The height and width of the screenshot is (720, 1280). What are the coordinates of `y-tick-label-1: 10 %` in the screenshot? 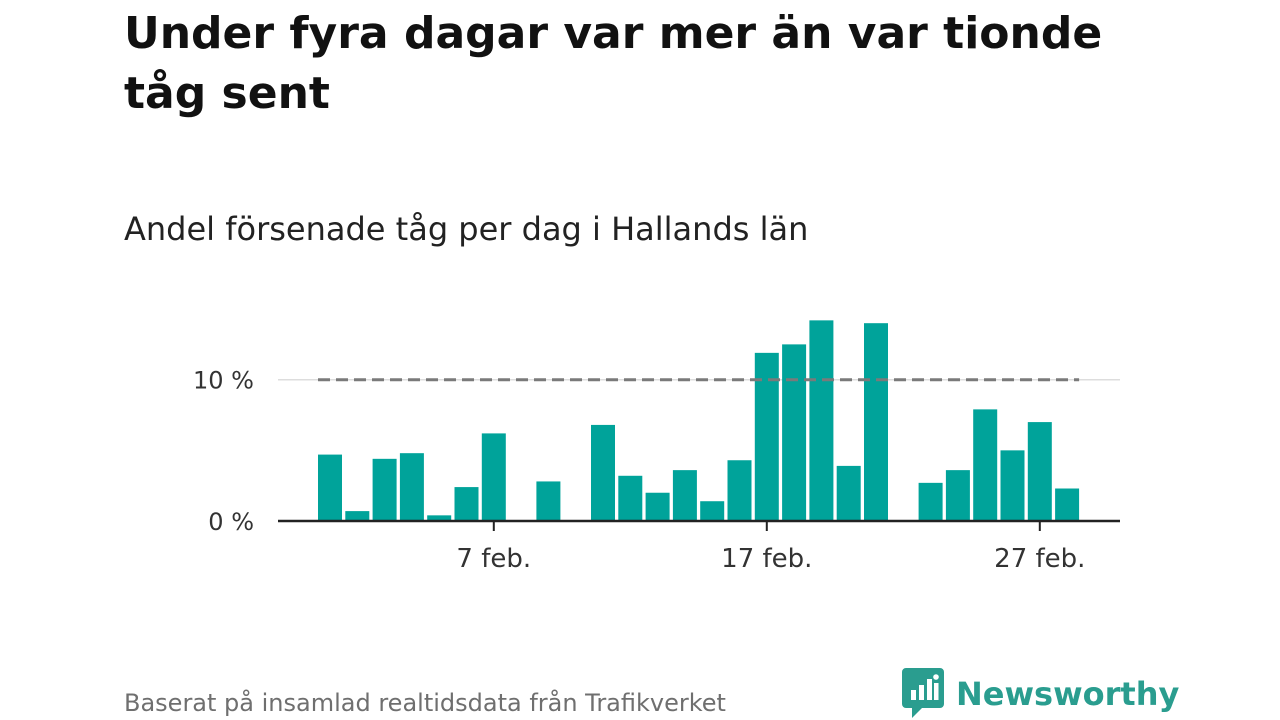 It's located at (223, 381).